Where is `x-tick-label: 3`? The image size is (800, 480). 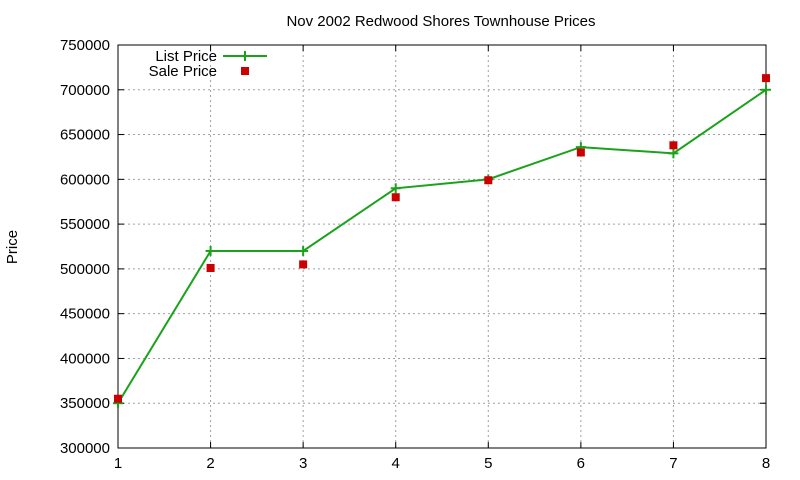 x-tick-label: 3 is located at coordinates (303, 463).